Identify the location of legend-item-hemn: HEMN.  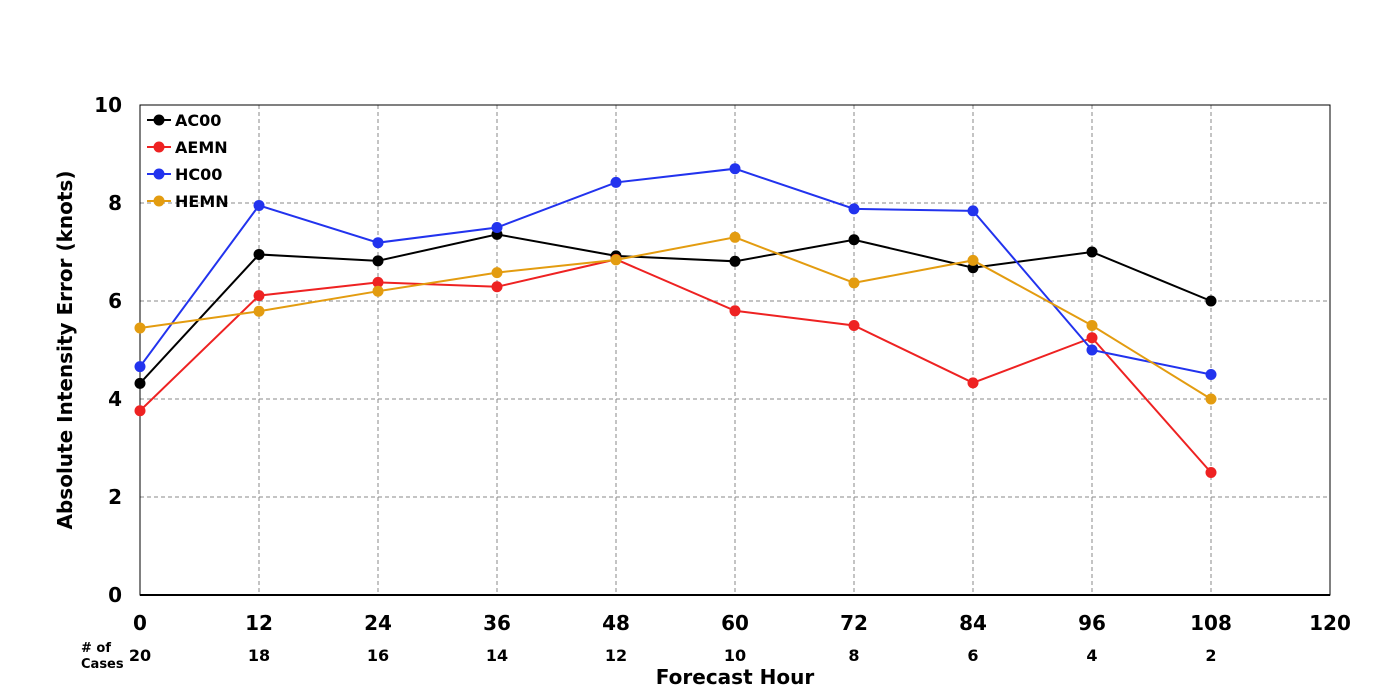
(188, 201).